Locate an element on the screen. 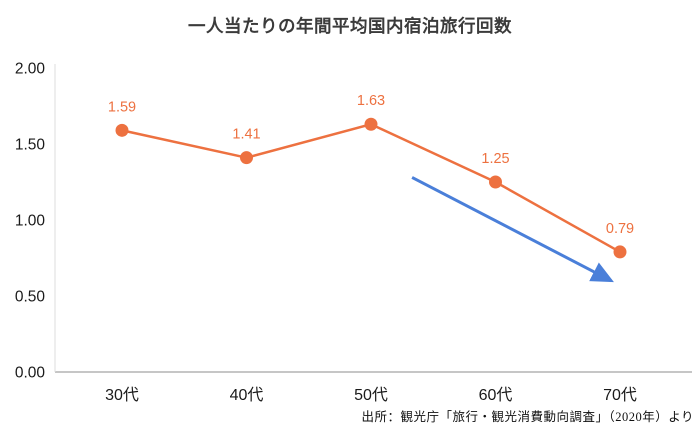  trend-annotation is located at coordinates (512, 229).